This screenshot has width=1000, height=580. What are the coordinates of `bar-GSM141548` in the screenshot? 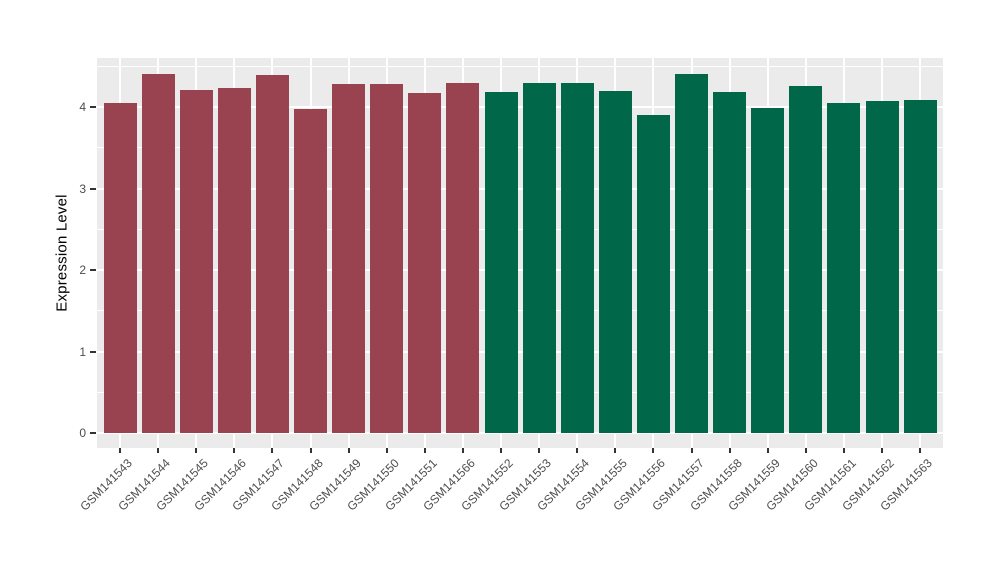 It's located at (310, 271).